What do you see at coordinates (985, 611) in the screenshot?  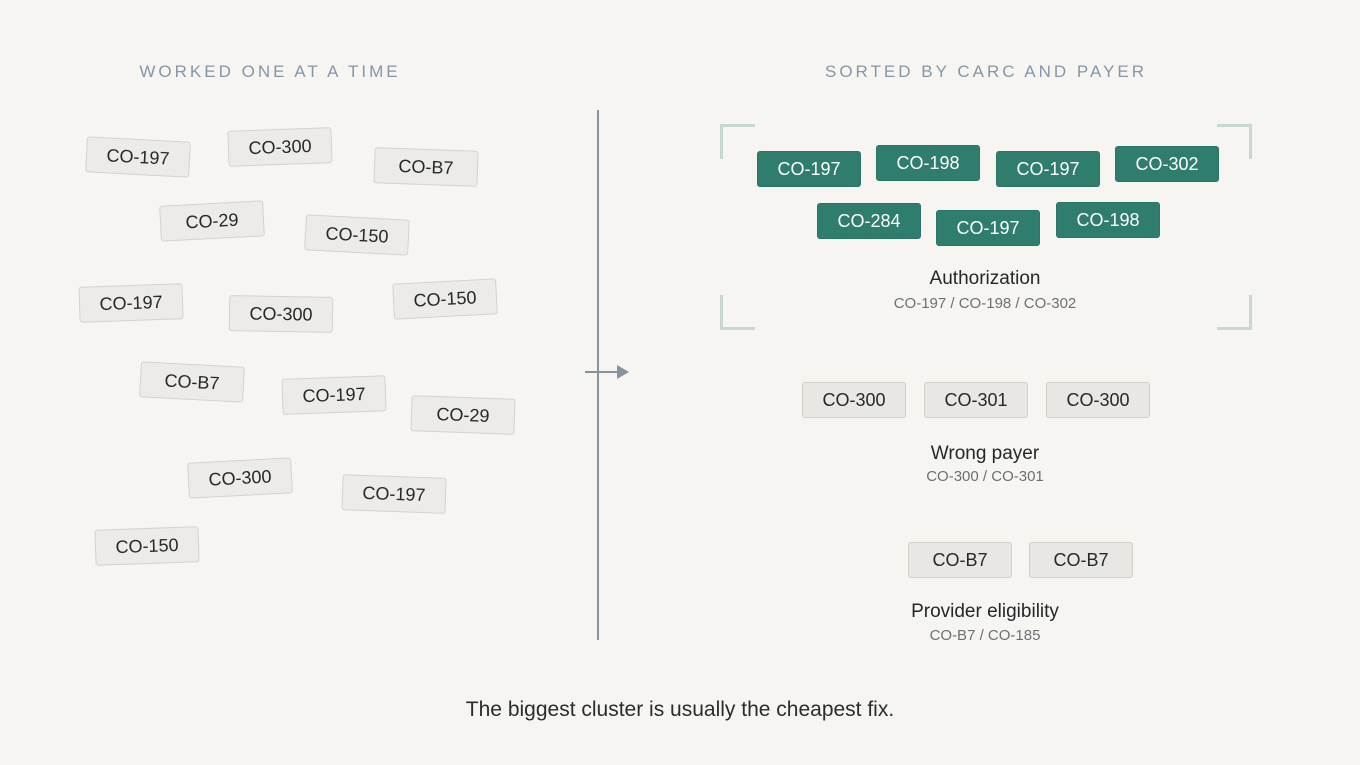 I see `provider-eligibility-title: Provider eligibility` at bounding box center [985, 611].